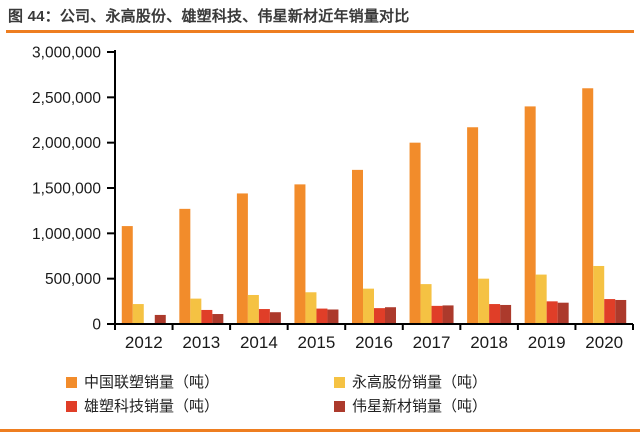  I want to click on legend-label: 永高股份销量（吨）, so click(420, 382).